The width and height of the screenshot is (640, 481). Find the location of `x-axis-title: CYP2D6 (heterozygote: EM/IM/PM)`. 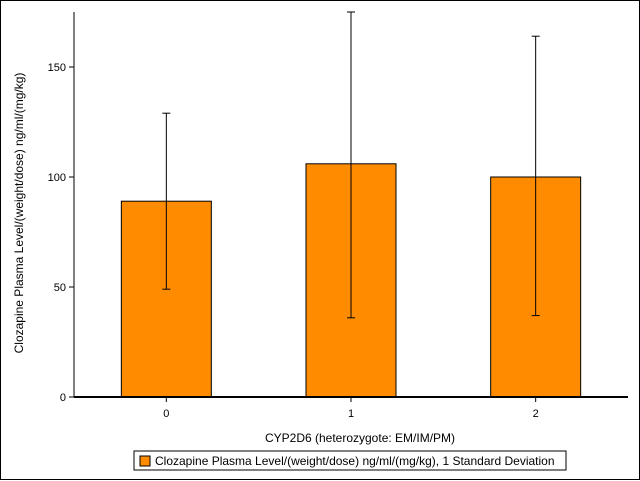

x-axis-title: CYP2D6 (heterozygote: EM/IM/PM) is located at coordinates (360, 438).